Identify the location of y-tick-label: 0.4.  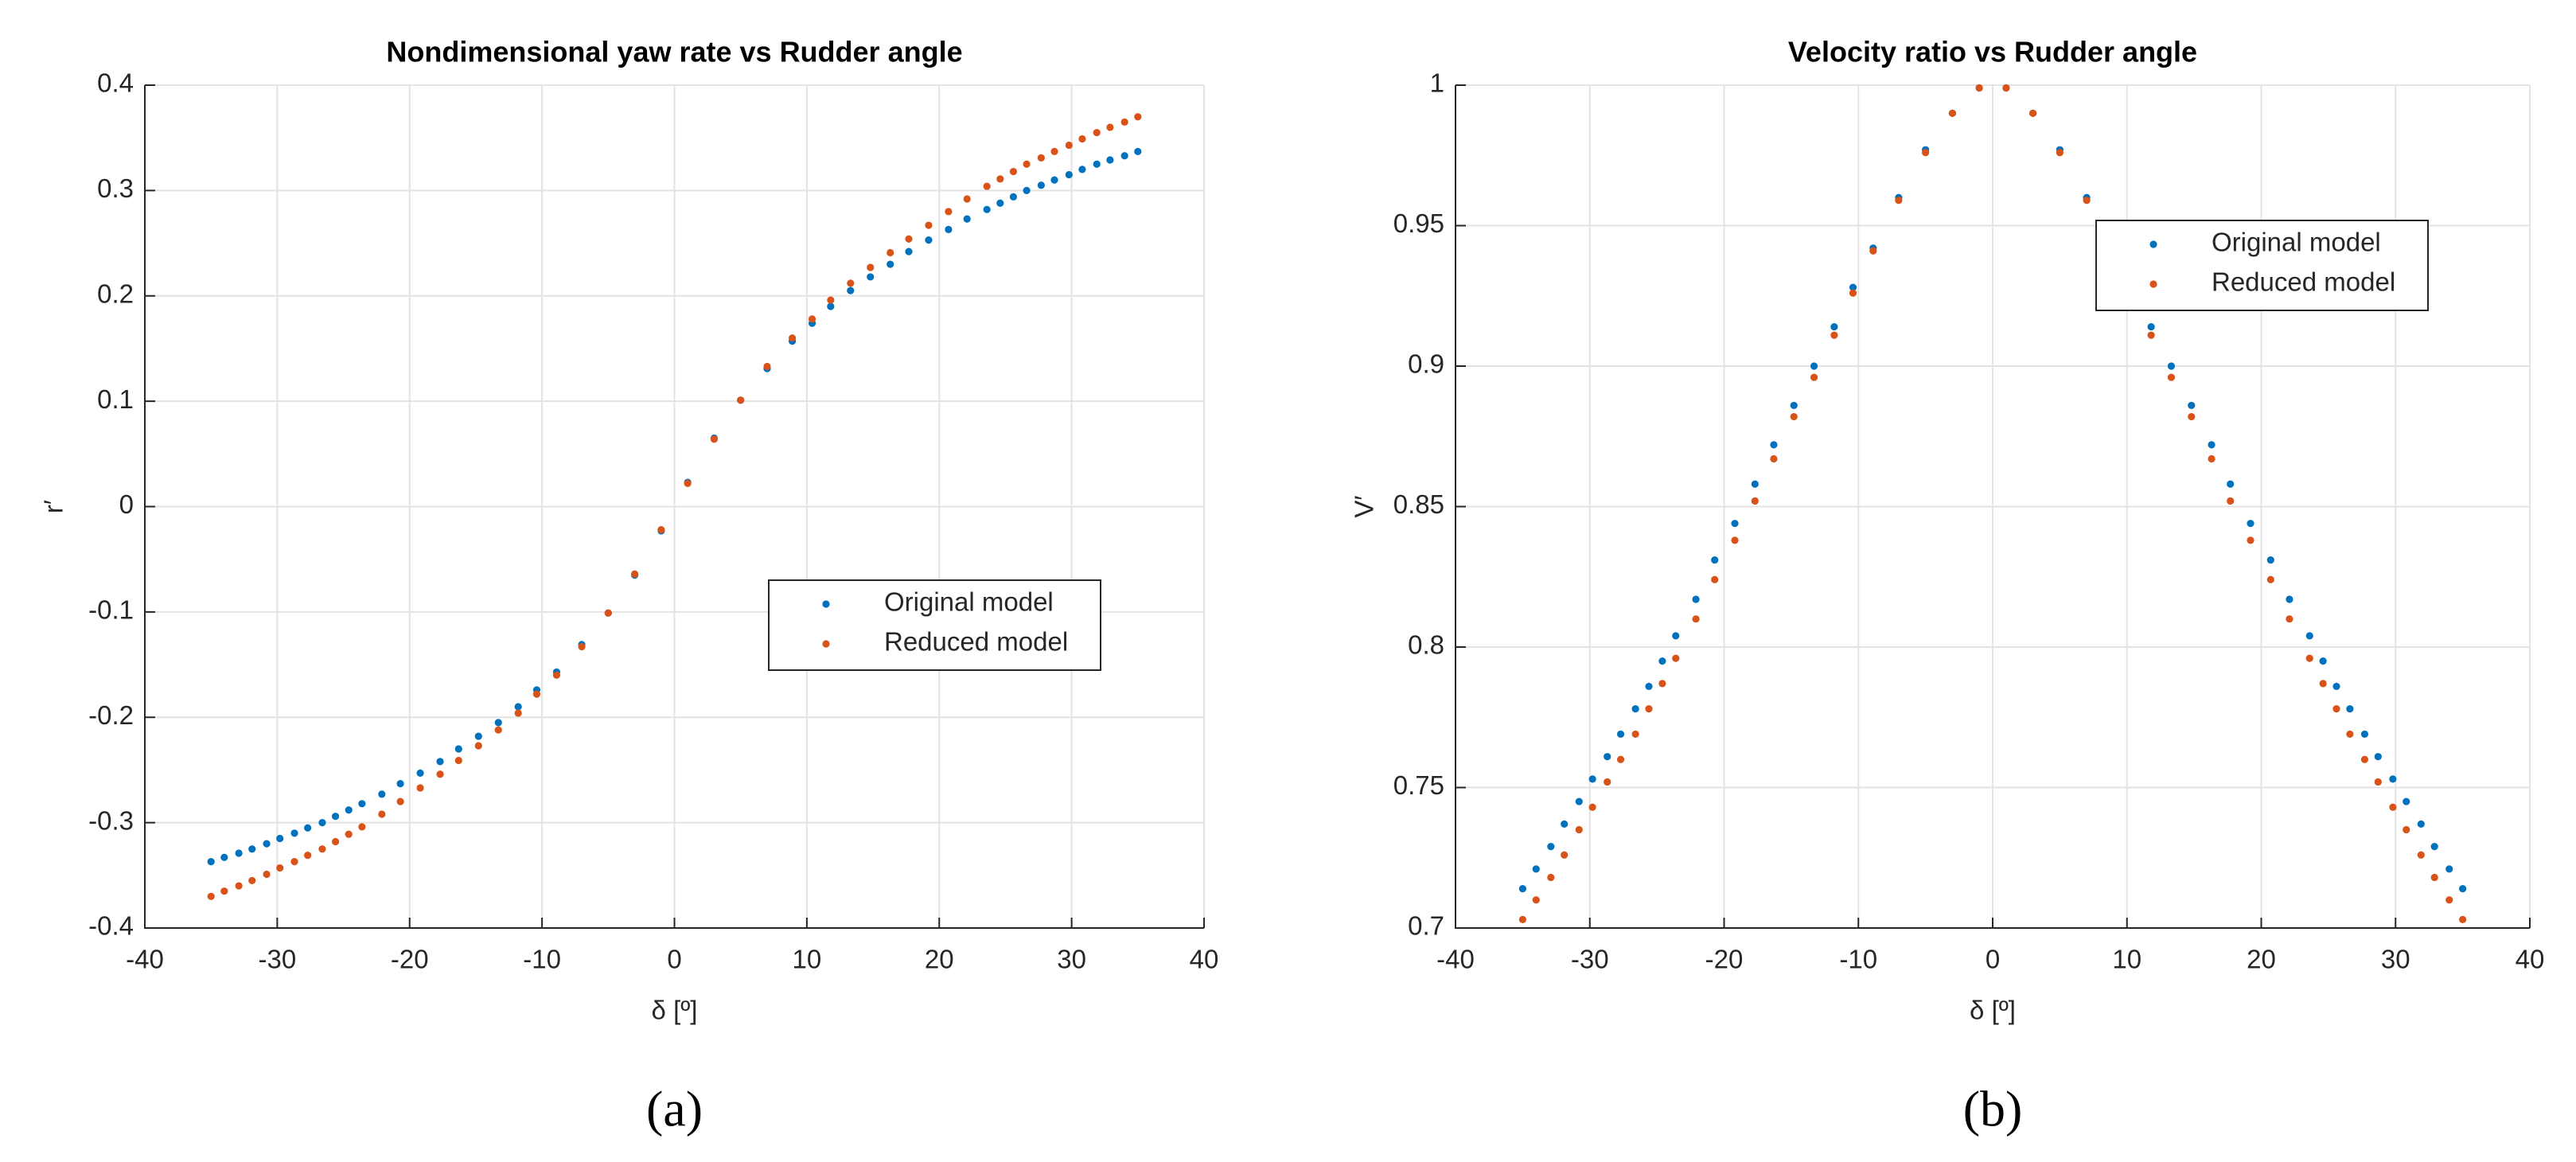
(115, 83).